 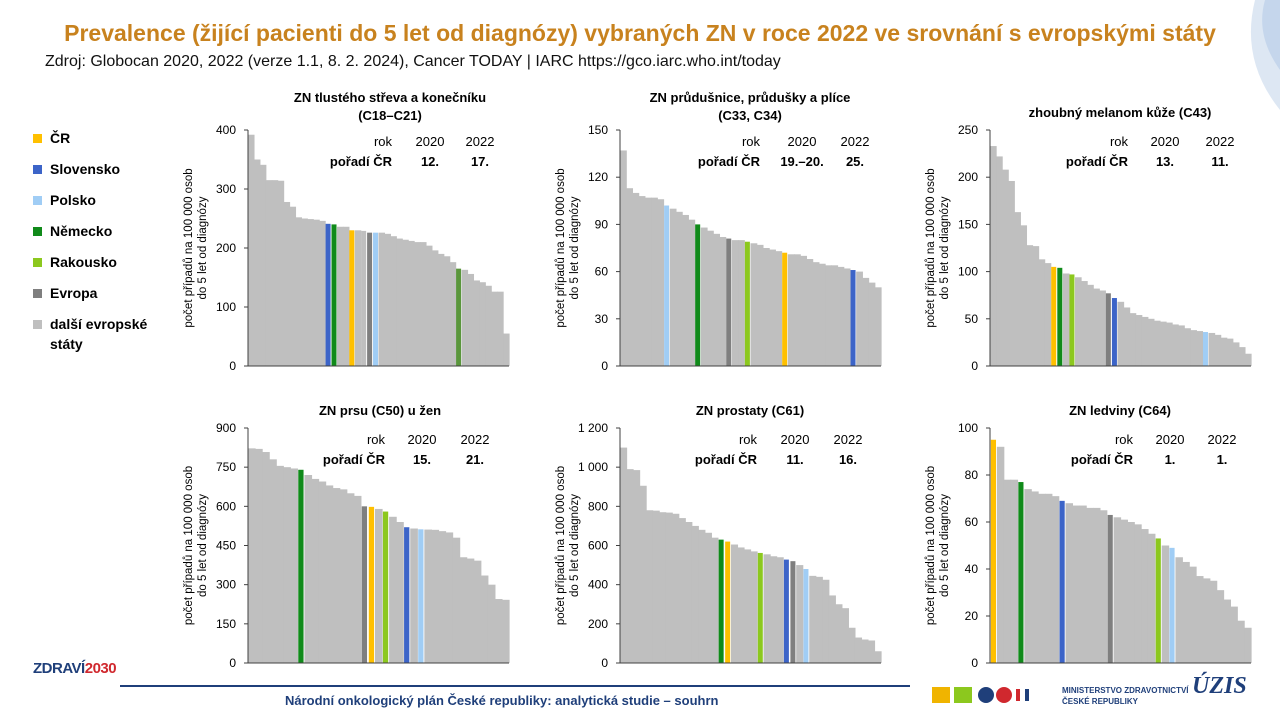 I want to click on legend-label: Evropa, so click(x=74, y=293).